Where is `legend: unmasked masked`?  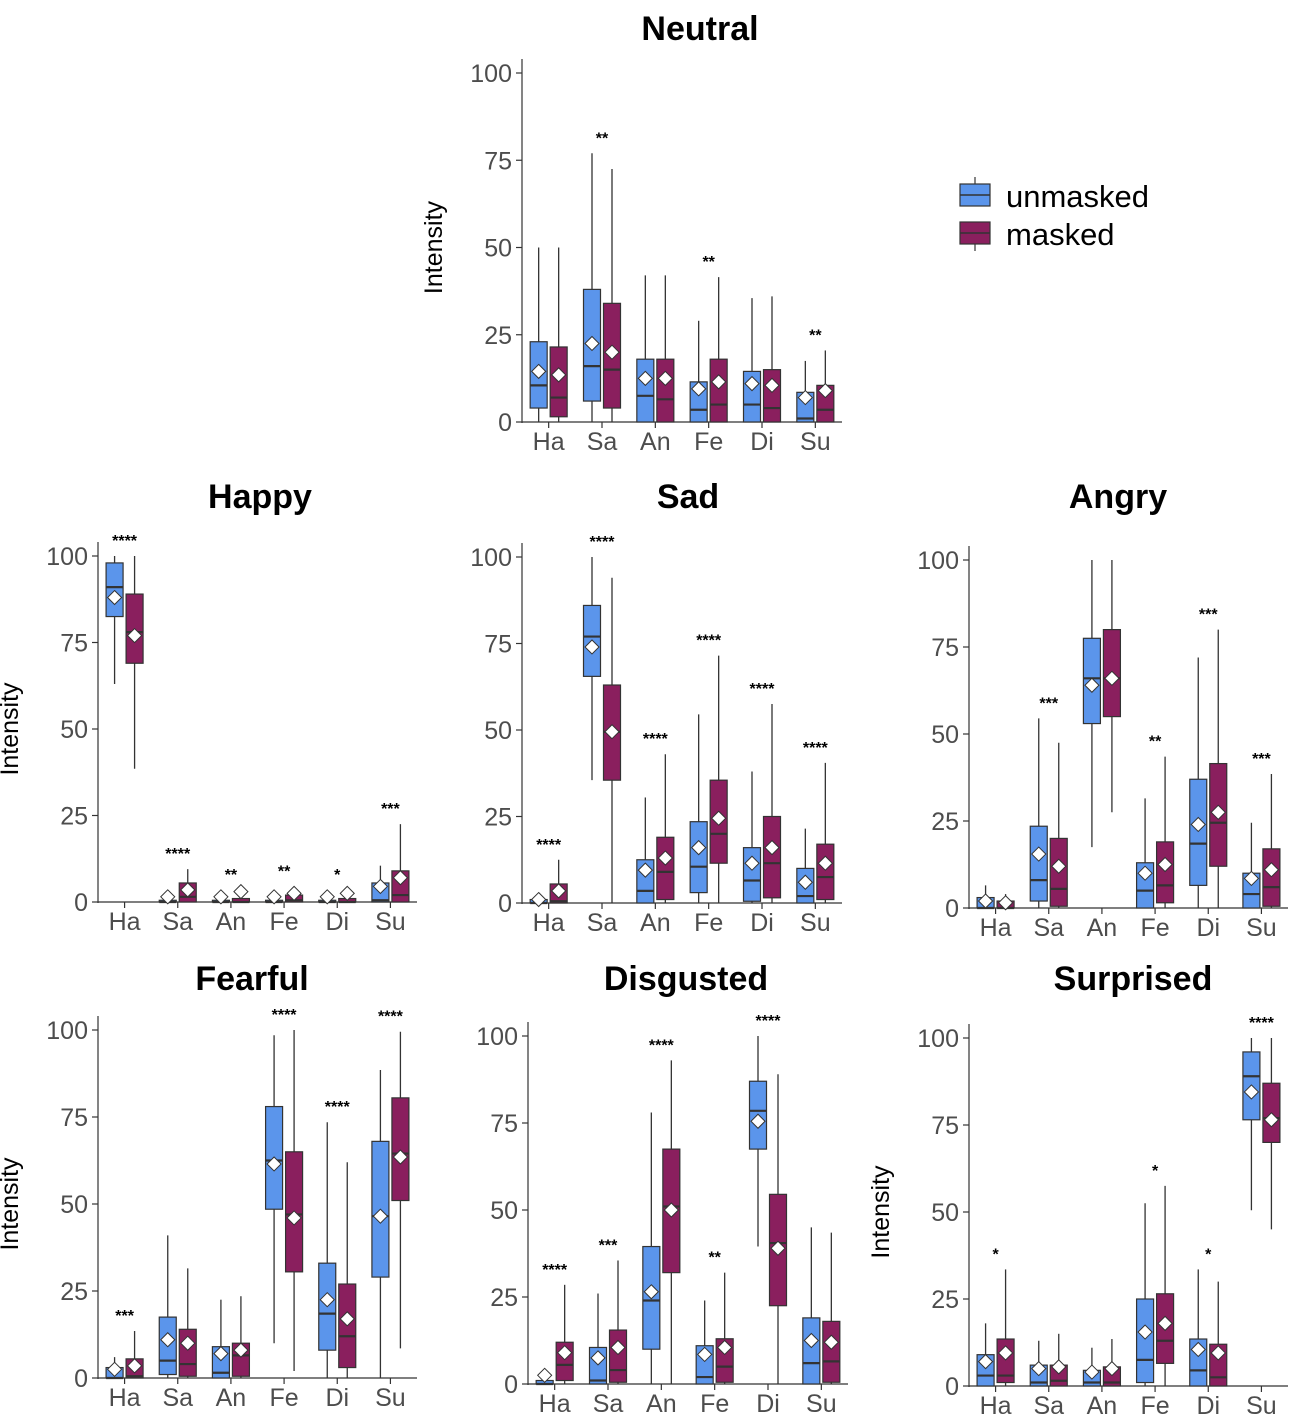
legend: unmasked masked is located at coordinates (1054, 214).